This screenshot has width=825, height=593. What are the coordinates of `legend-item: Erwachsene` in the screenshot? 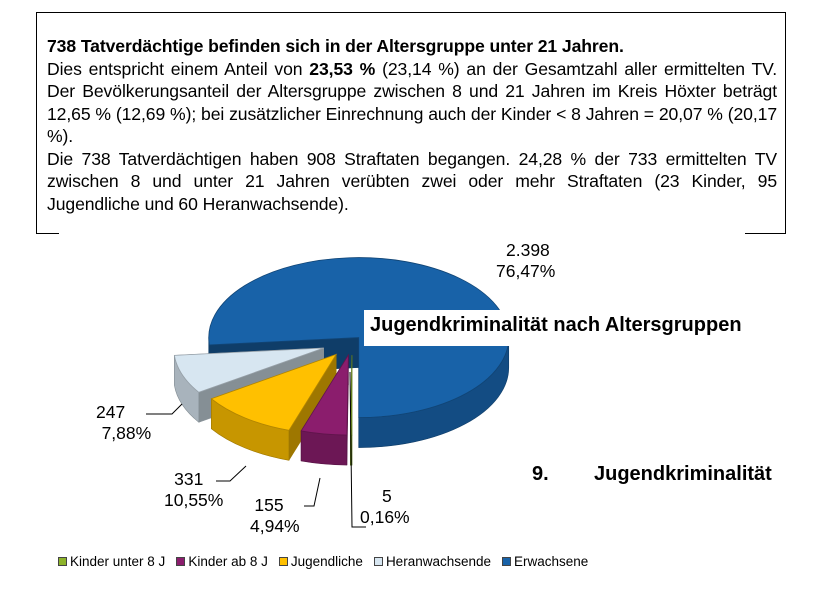 It's located at (545, 561).